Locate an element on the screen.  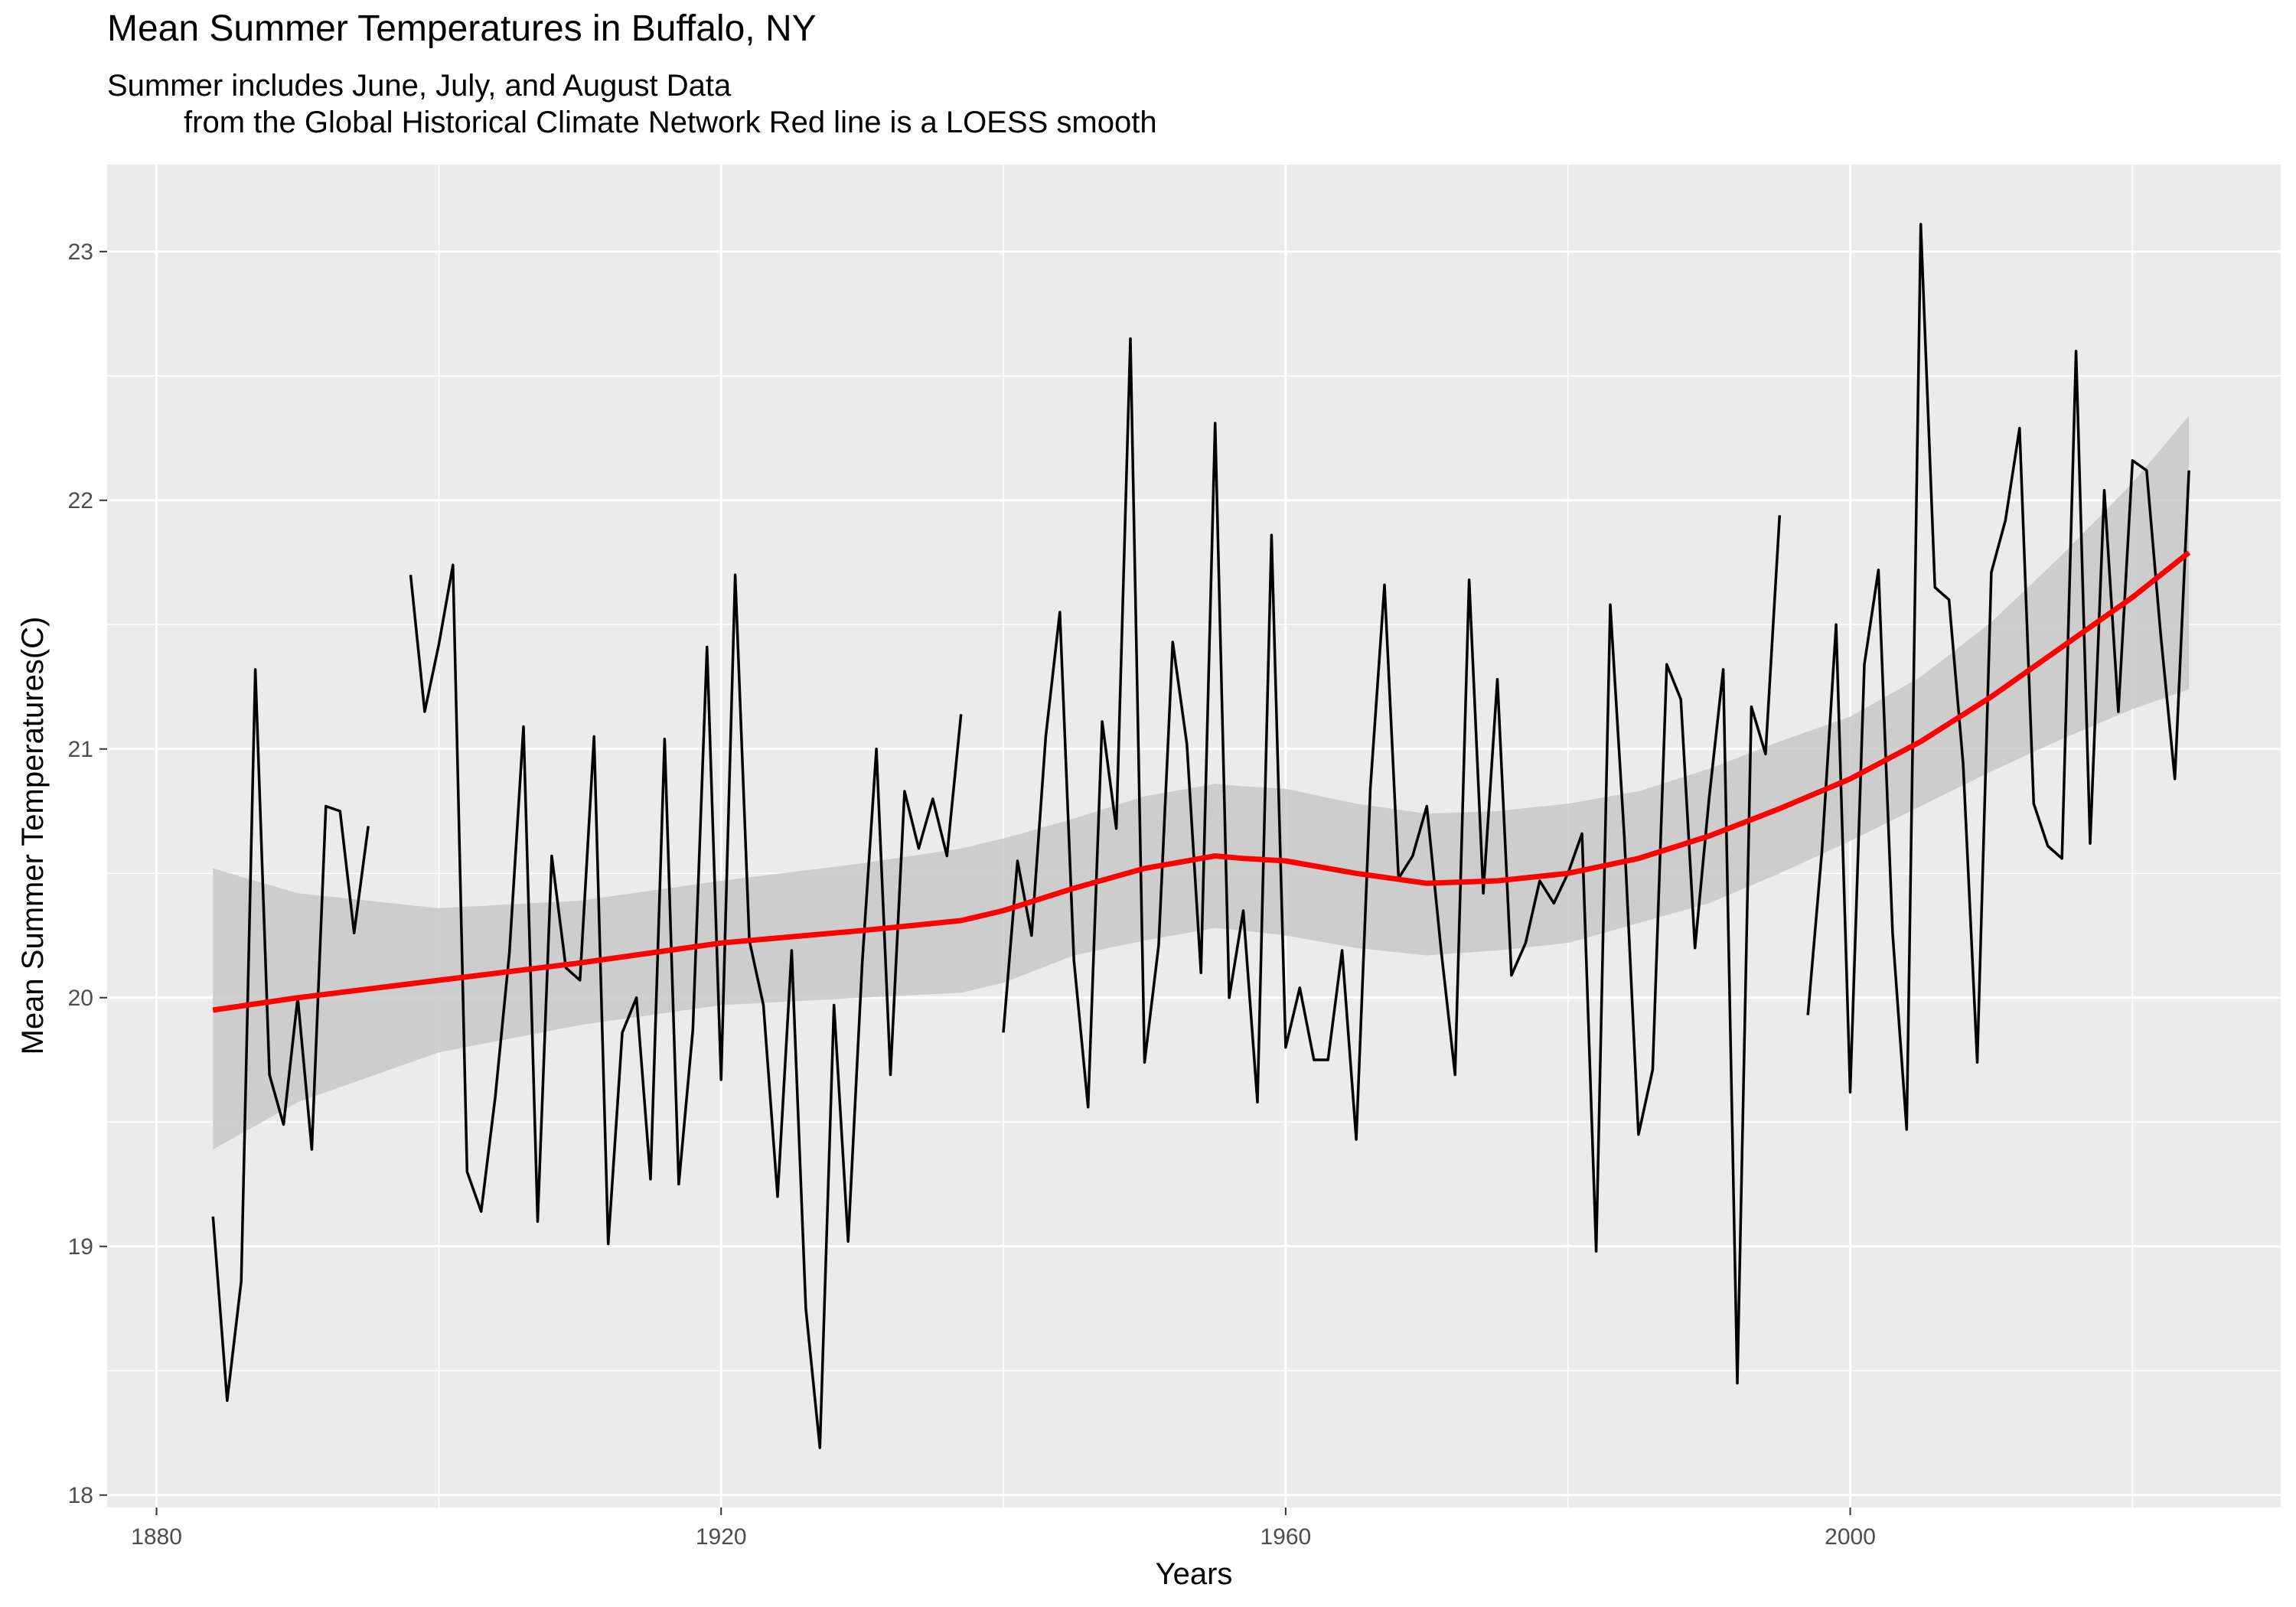
y-tick-label: 18 is located at coordinates (80, 1495).